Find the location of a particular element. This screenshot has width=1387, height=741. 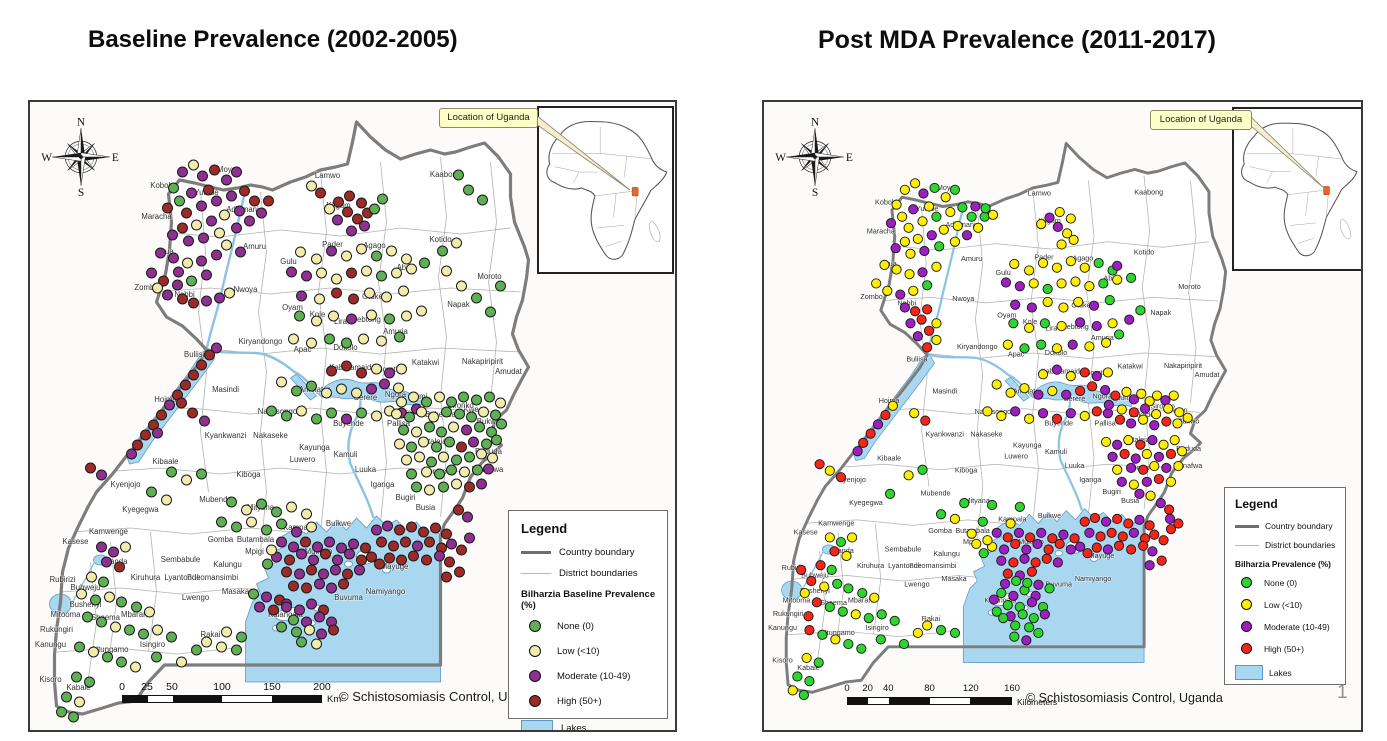

district-label: Buliisa is located at coordinates (196, 354).